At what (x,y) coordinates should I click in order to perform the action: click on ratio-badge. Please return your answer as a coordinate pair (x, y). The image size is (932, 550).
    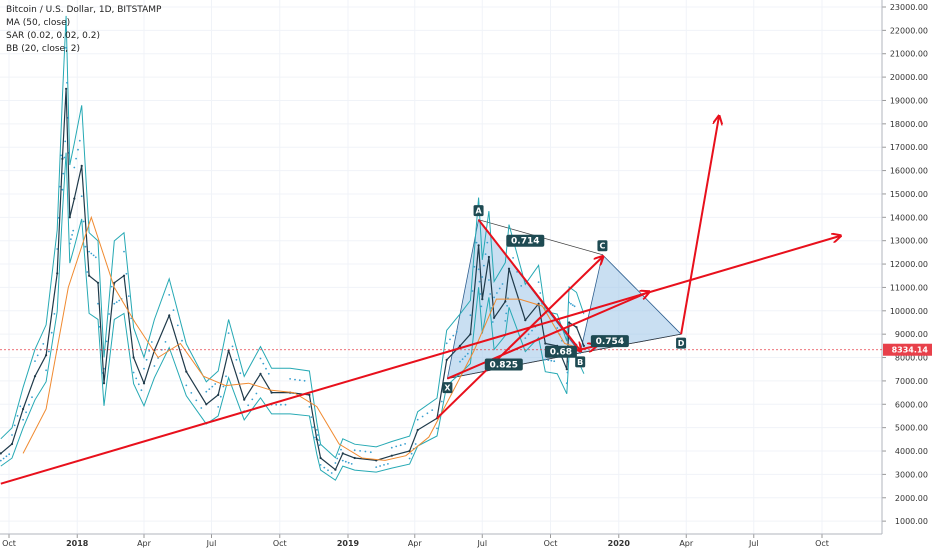
    Looking at the image, I should click on (503, 364).